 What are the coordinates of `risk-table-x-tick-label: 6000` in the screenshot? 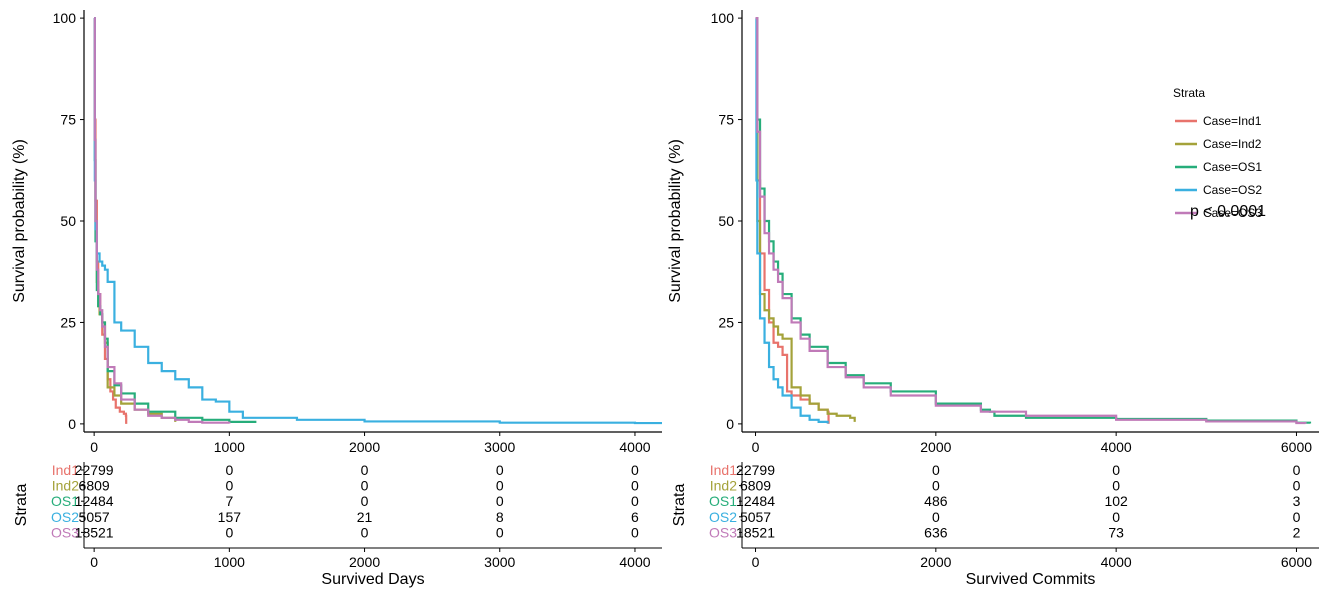 It's located at (1296, 562).